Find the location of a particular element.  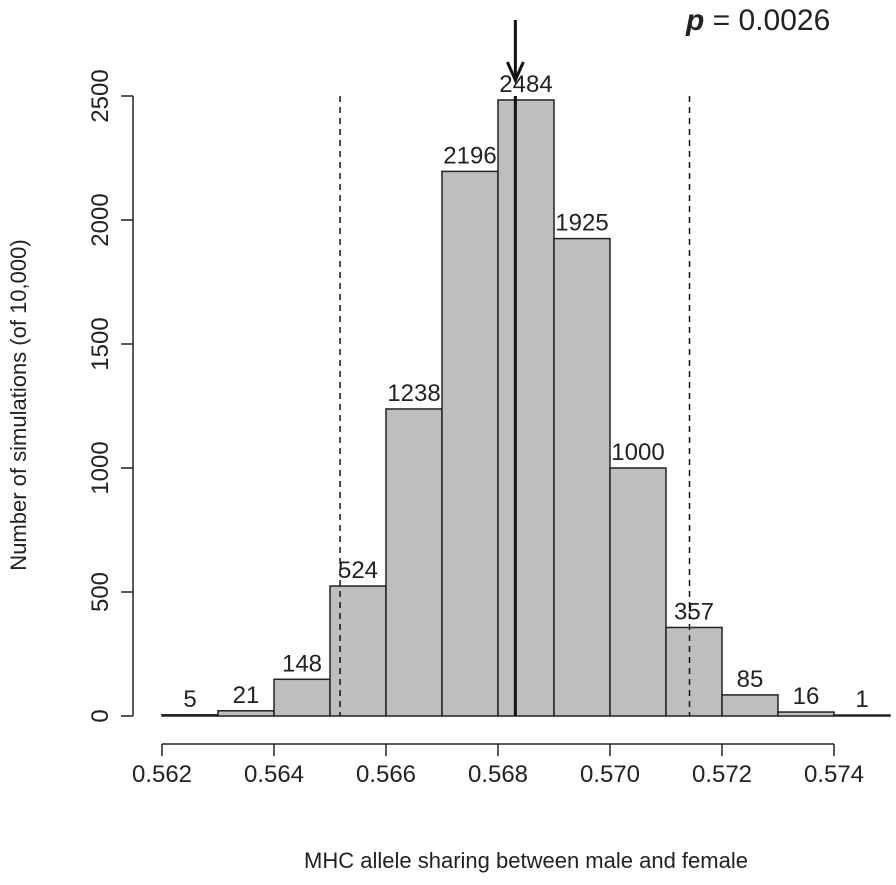

x-tick-label: 0.574 is located at coordinates (834, 774).